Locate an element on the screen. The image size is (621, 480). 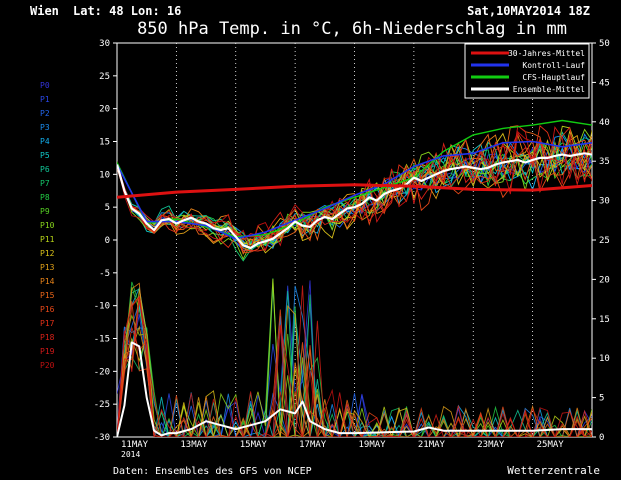
x-tick-label: 11MAY is located at coordinates (135, 445).